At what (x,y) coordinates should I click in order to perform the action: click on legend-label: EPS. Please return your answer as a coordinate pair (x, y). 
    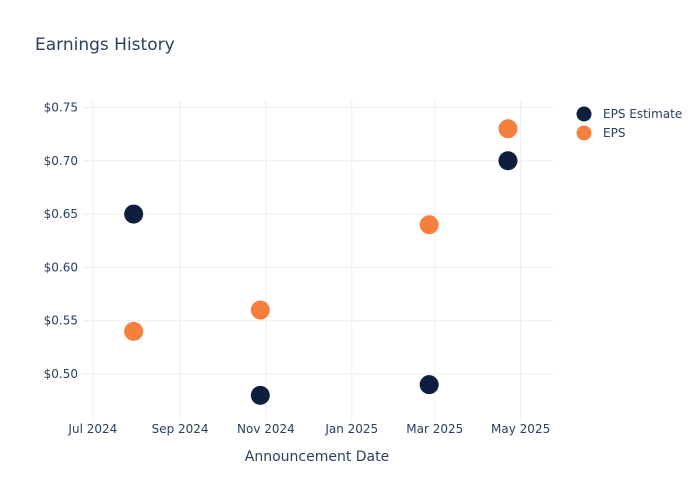
    Looking at the image, I should click on (614, 133).